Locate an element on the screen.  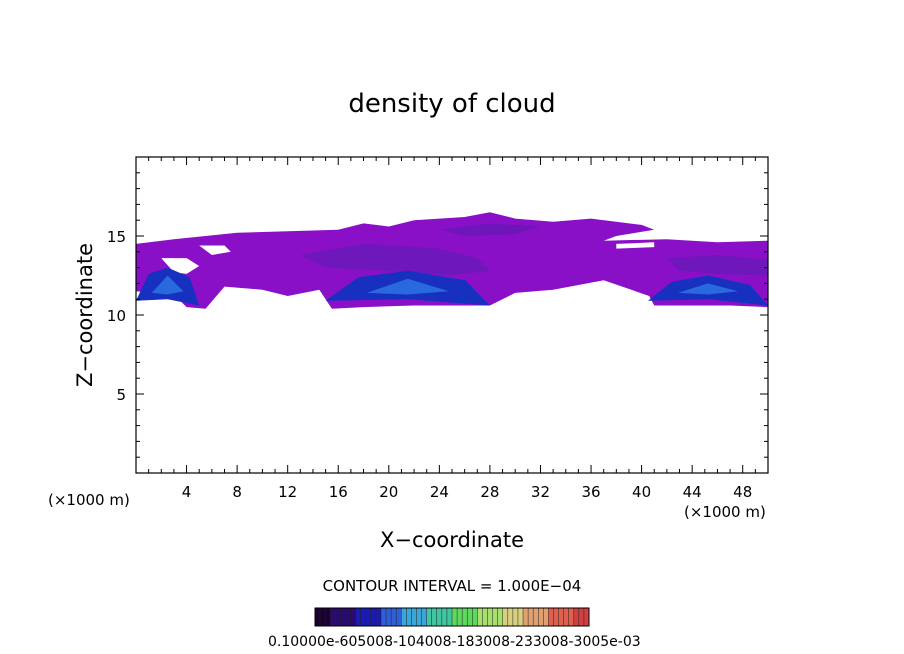
cloud-gap-left is located at coordinates (180, 266).